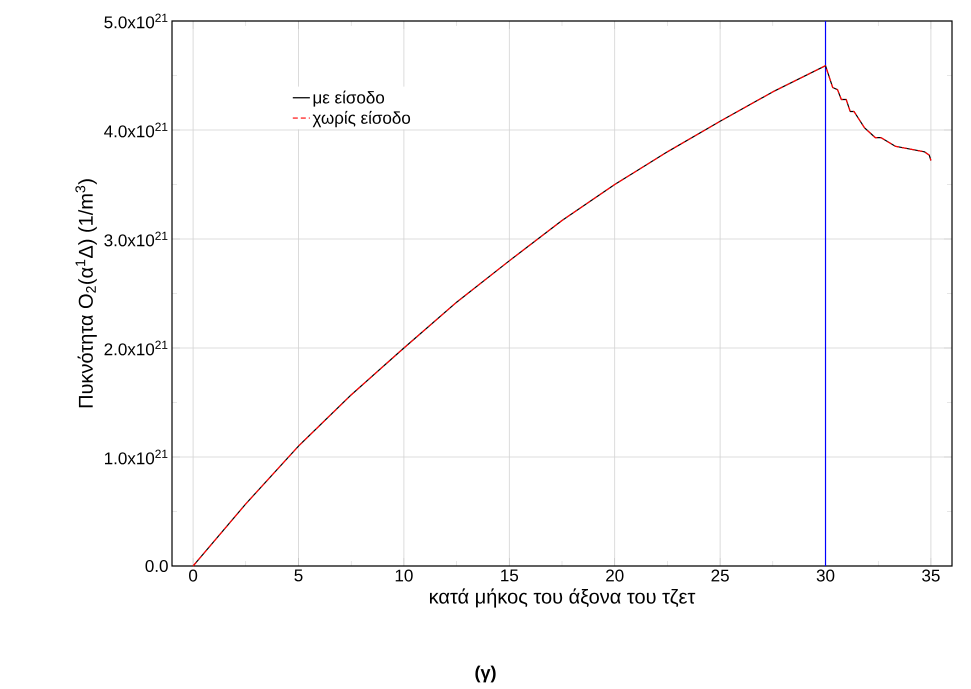 This screenshot has width=971, height=689. I want to click on legend-label: χωρίς είσοδο, so click(361, 119).